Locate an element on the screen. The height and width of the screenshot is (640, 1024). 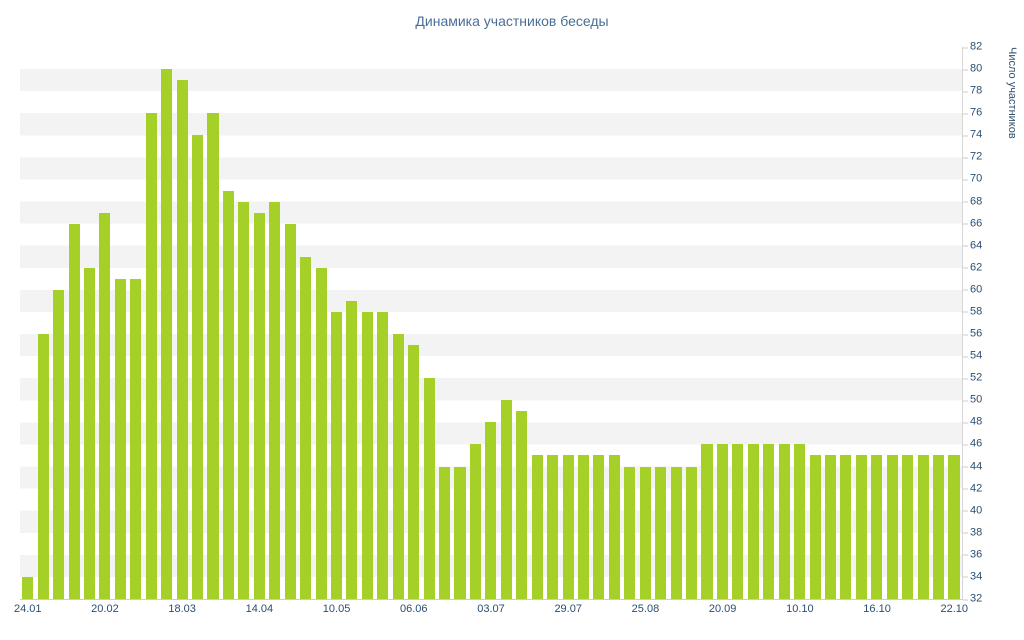
y-axis-tick-label: 44 is located at coordinates (972, 466).